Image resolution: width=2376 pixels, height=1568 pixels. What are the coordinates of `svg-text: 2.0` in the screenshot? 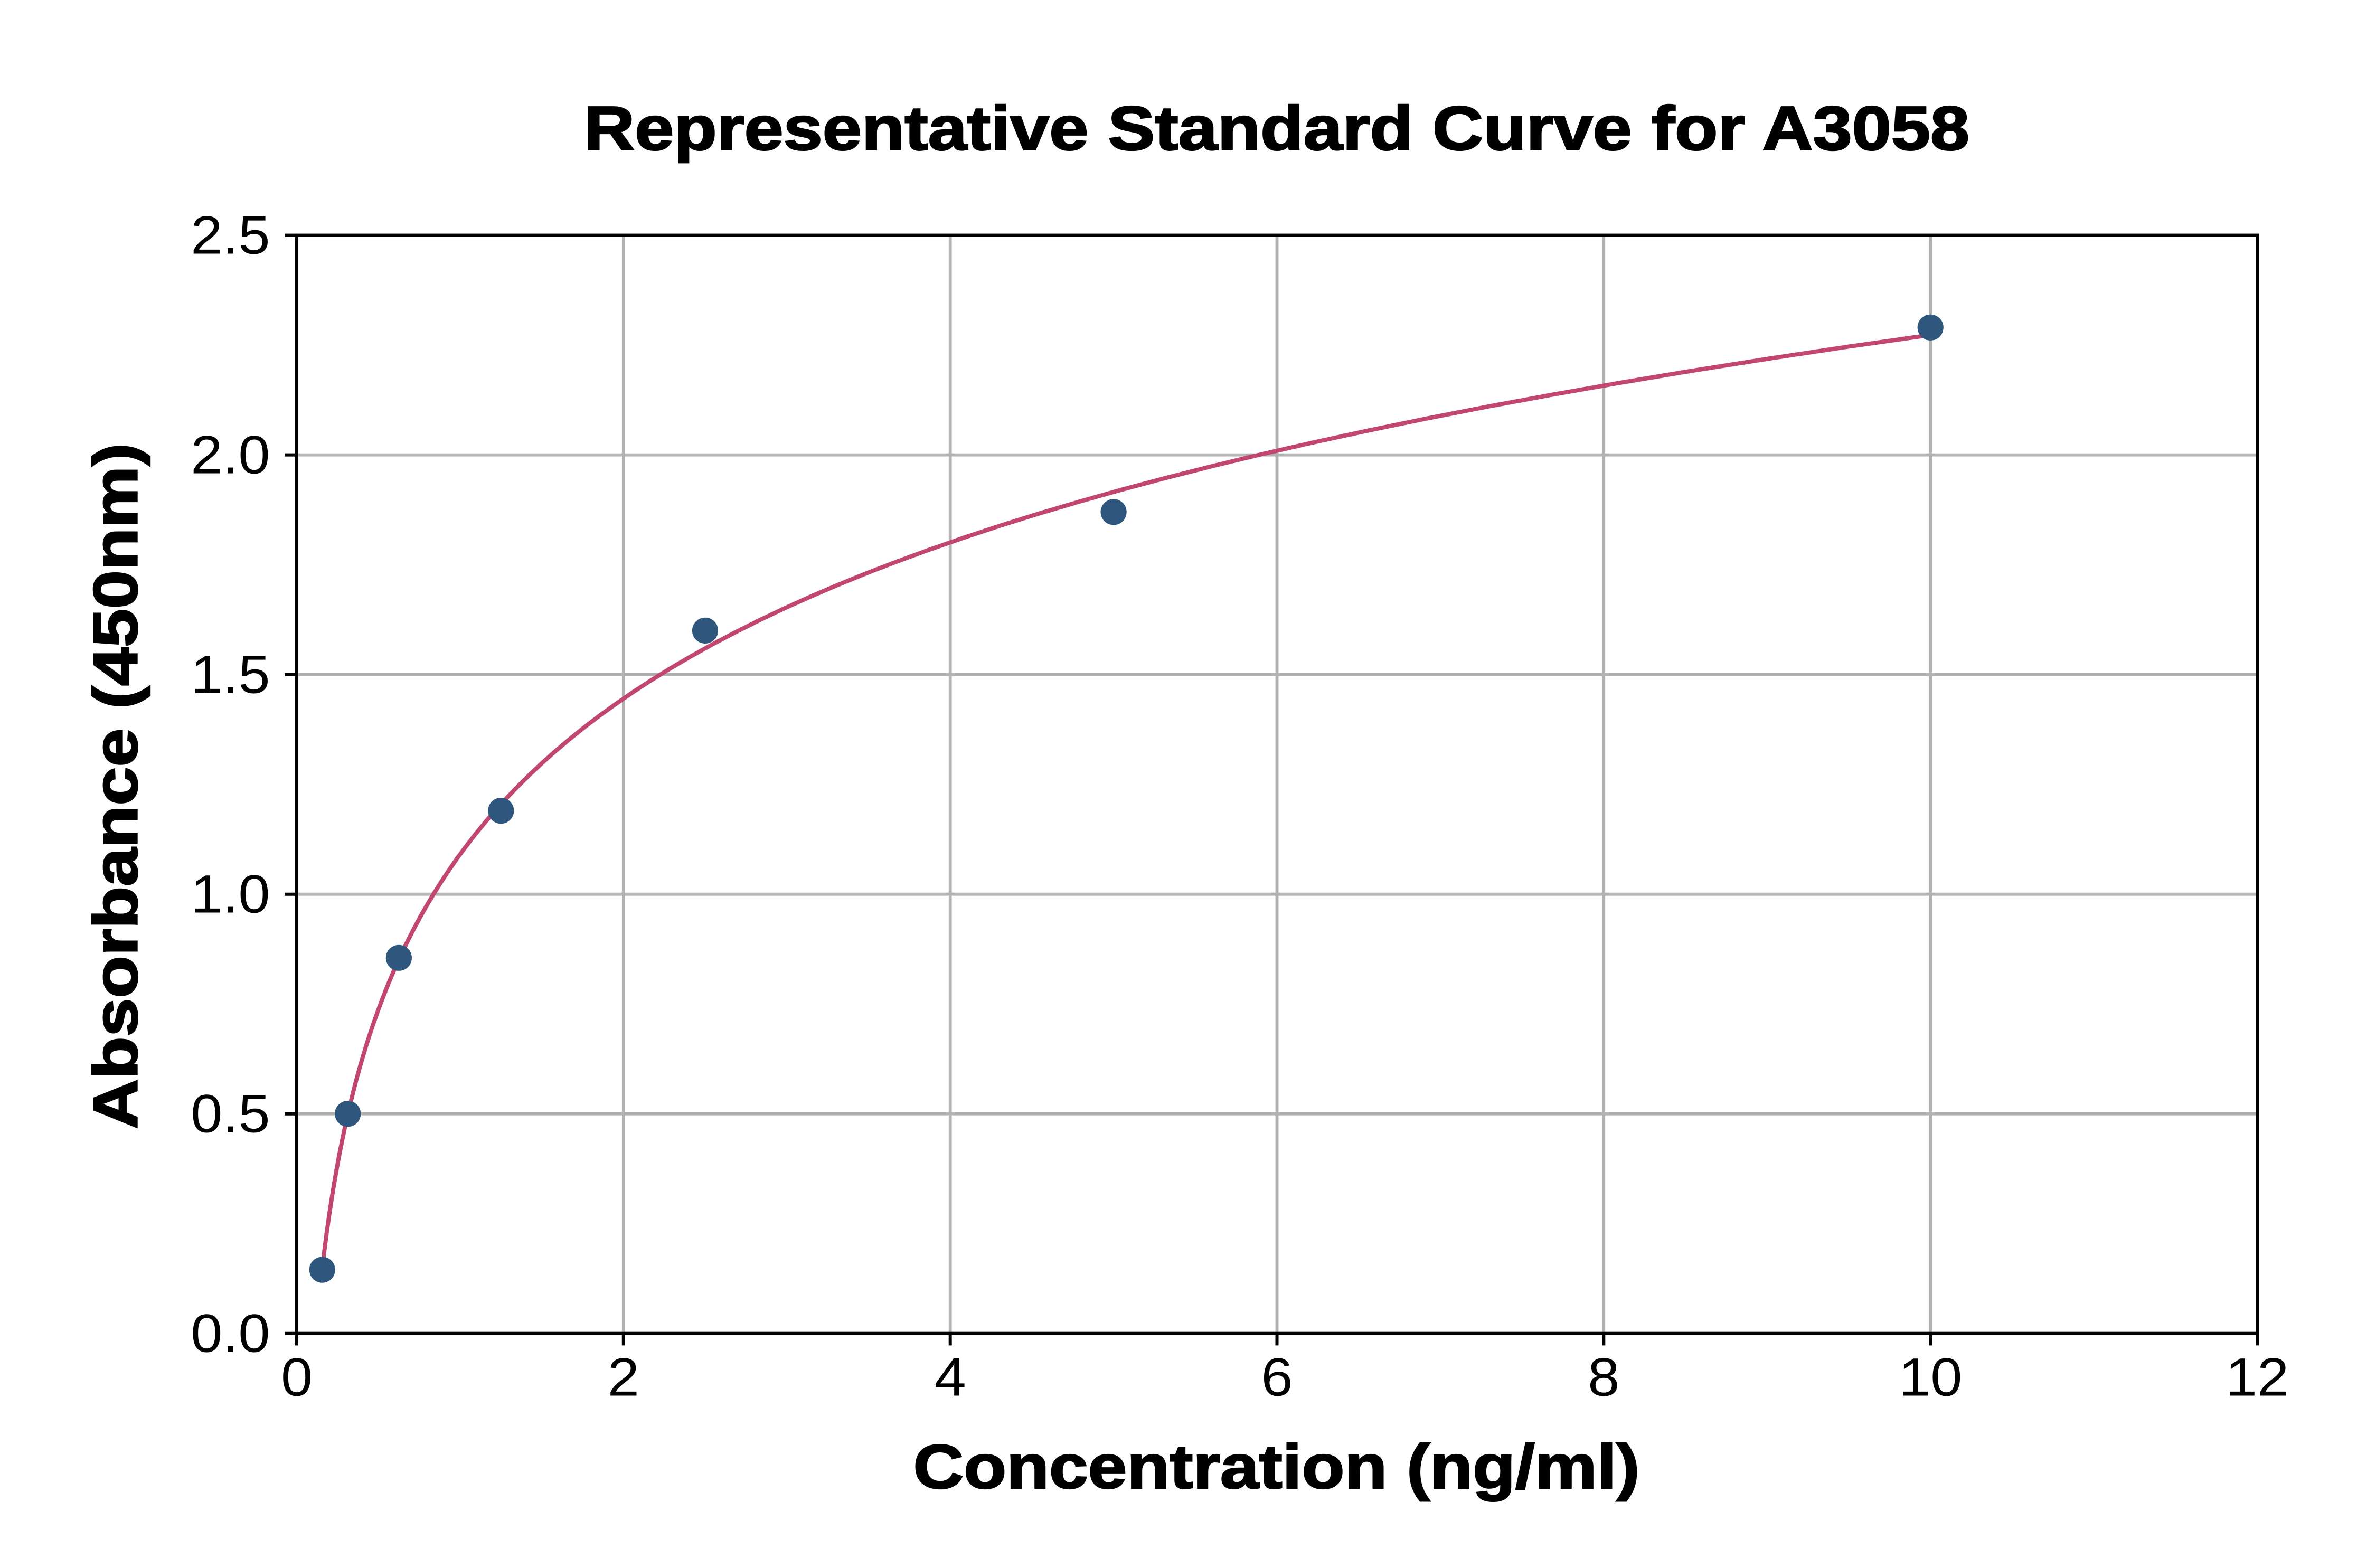 It's located at (231, 455).